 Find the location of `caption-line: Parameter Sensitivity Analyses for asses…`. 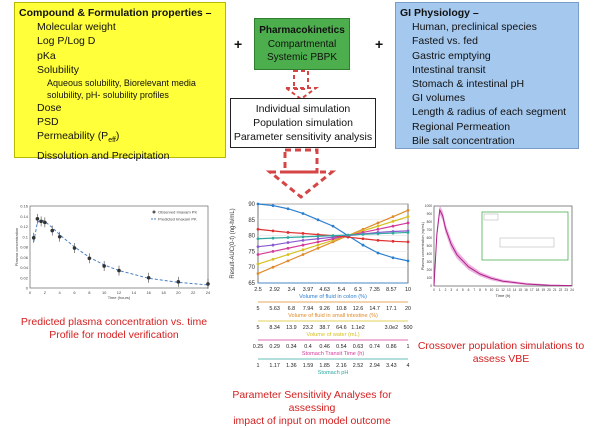

caption-line: Parameter Sensitivity Analyses for asses… is located at coordinates (312, 401).